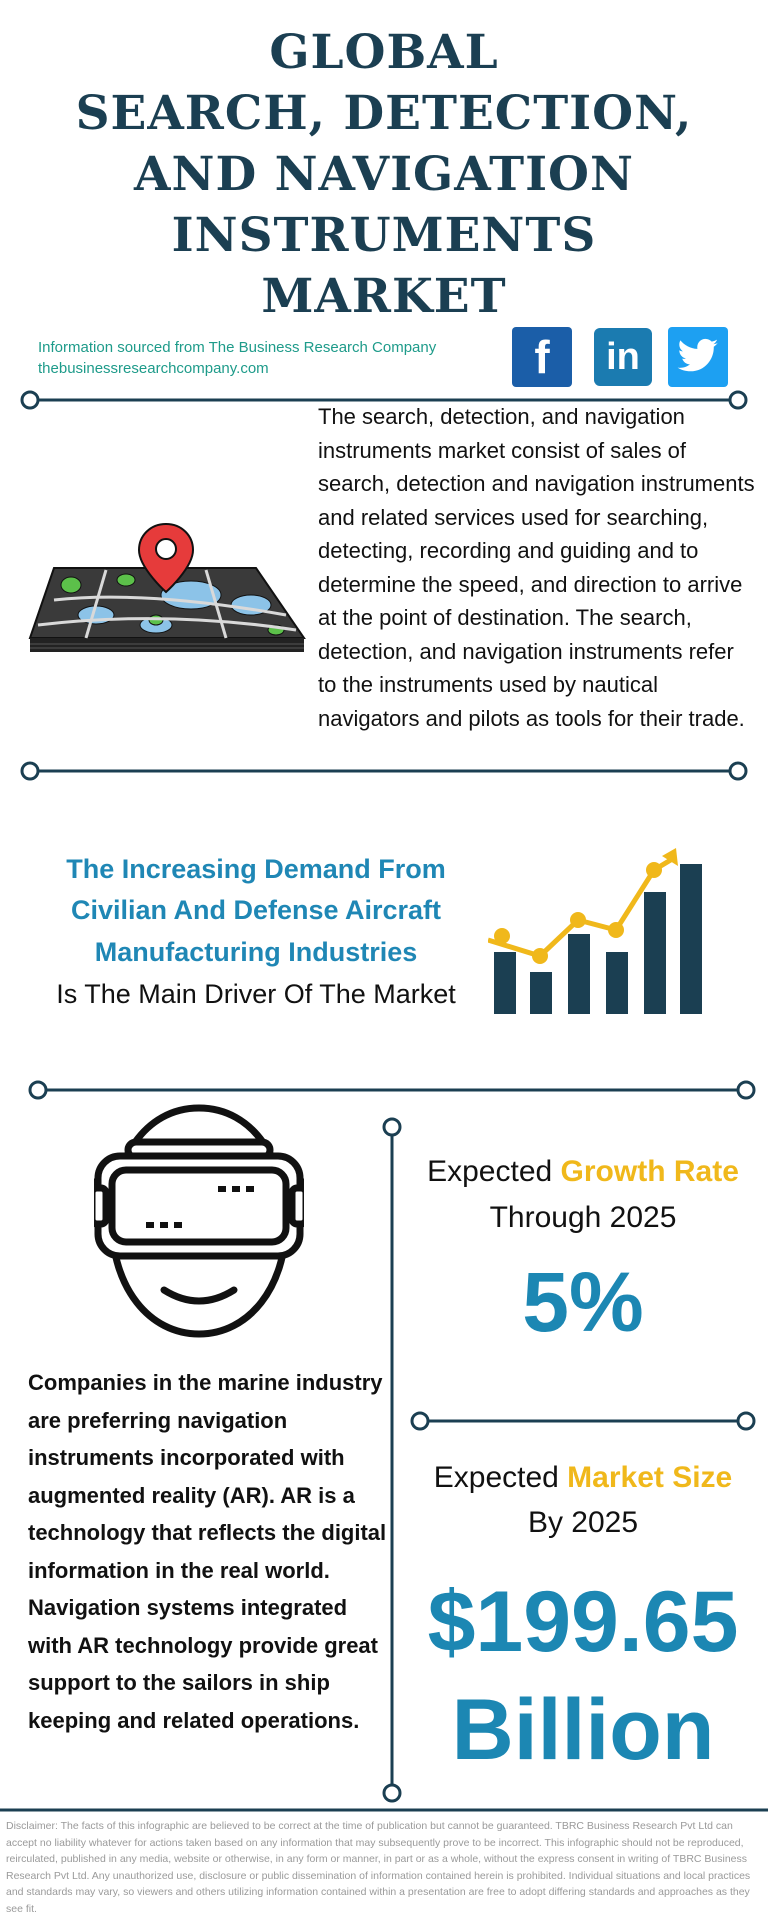 The width and height of the screenshot is (768, 1920). I want to click on driver-line-2: Civilian And Defense Aircraft, so click(256, 910).